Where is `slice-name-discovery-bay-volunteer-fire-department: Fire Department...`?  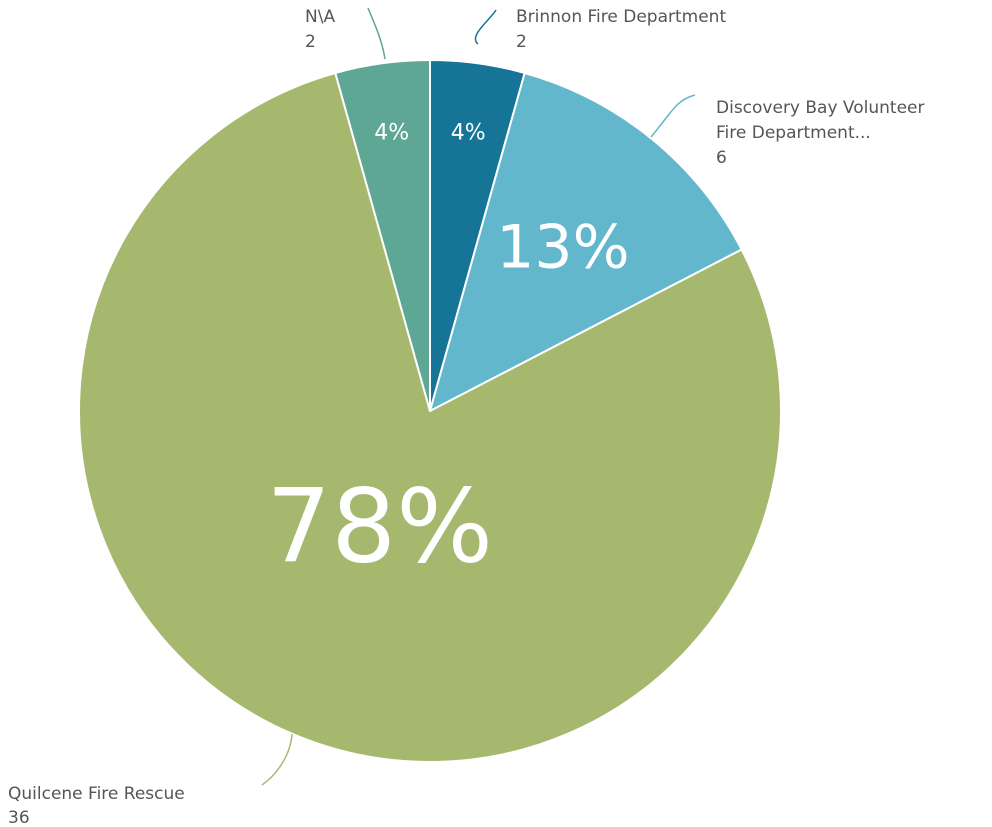
slice-name-discovery-bay-volunteer-fire-department: Fire Department... is located at coordinates (793, 133).